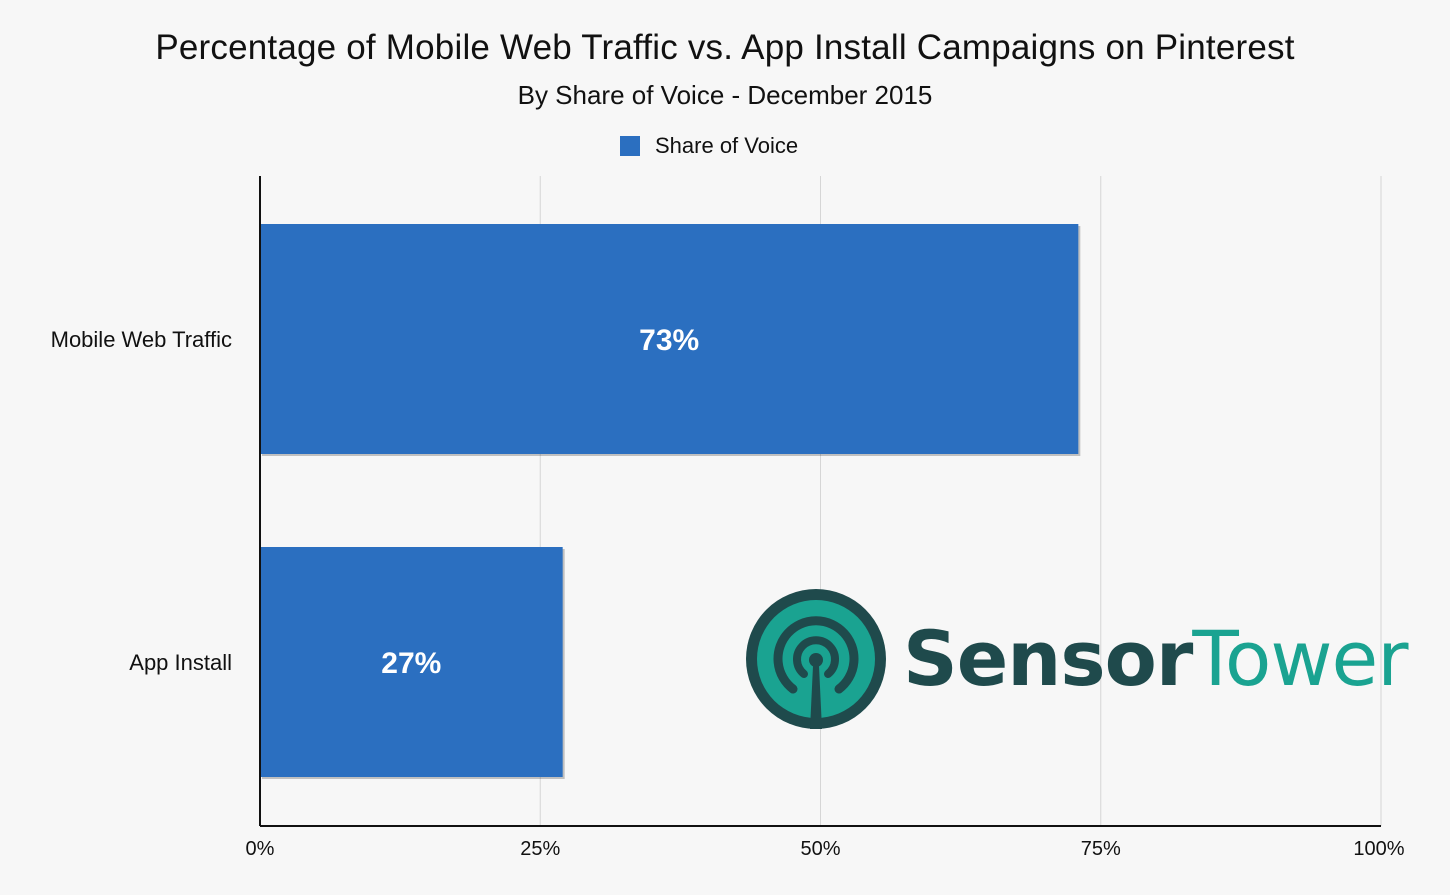 This screenshot has height=895, width=1450. I want to click on legend: Share of Voice, so click(709, 146).